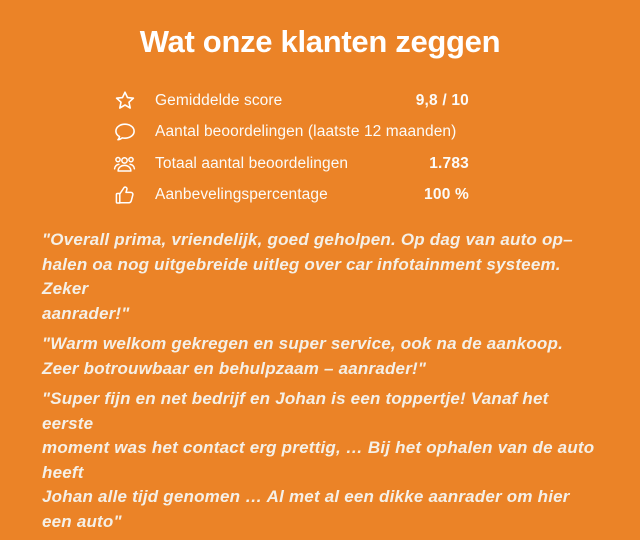  I want to click on stat-row-average-score: Gemiddelde score 9,8 / 10, so click(290, 101).